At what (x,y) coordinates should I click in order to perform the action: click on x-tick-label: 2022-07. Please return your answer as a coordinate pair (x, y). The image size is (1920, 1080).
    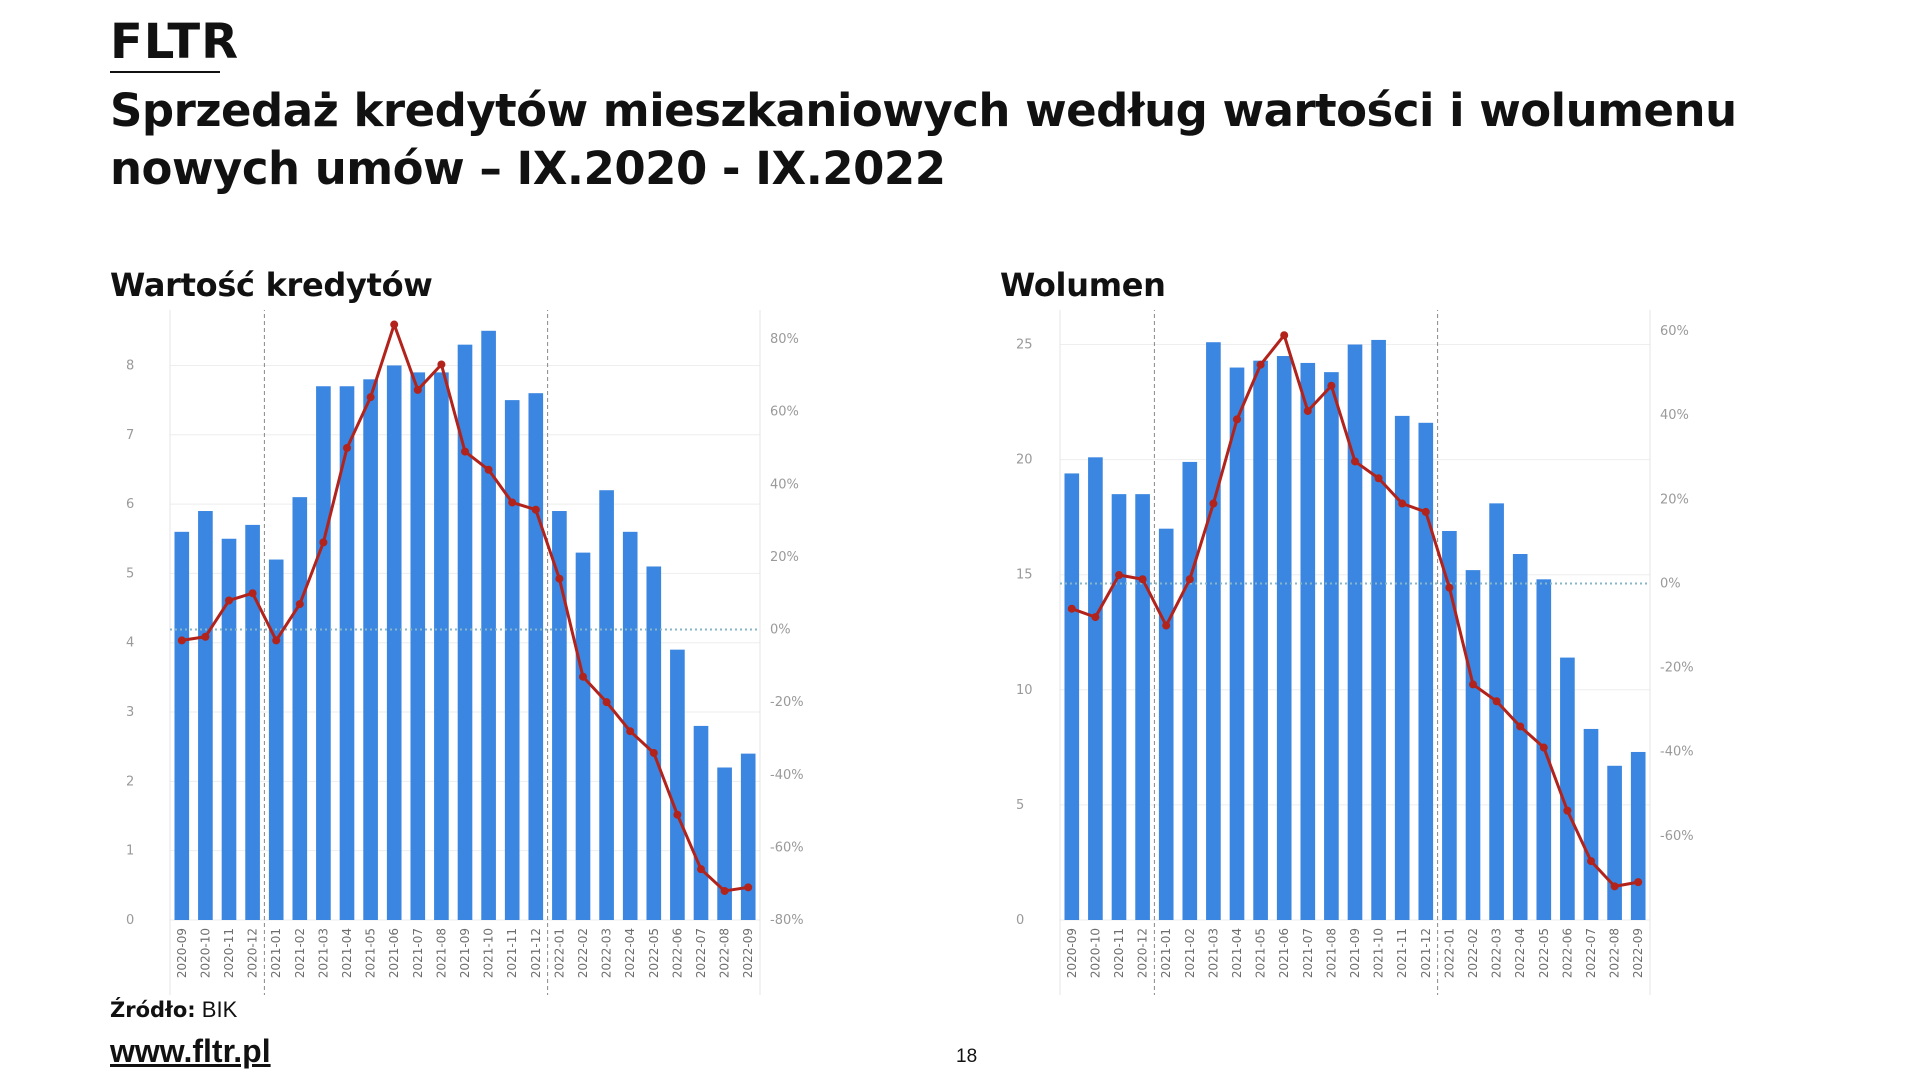
    Looking at the image, I should click on (701, 953).